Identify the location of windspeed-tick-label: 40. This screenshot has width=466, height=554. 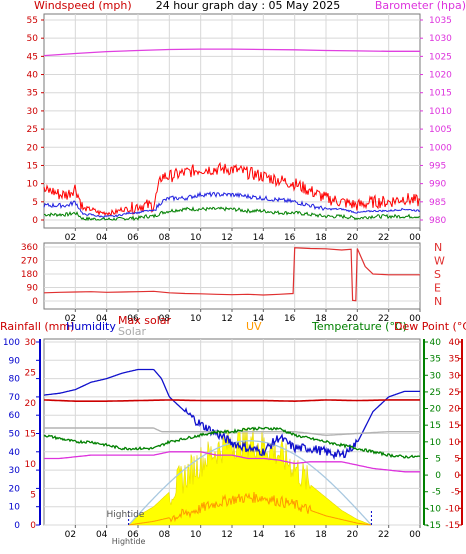
(33, 76).